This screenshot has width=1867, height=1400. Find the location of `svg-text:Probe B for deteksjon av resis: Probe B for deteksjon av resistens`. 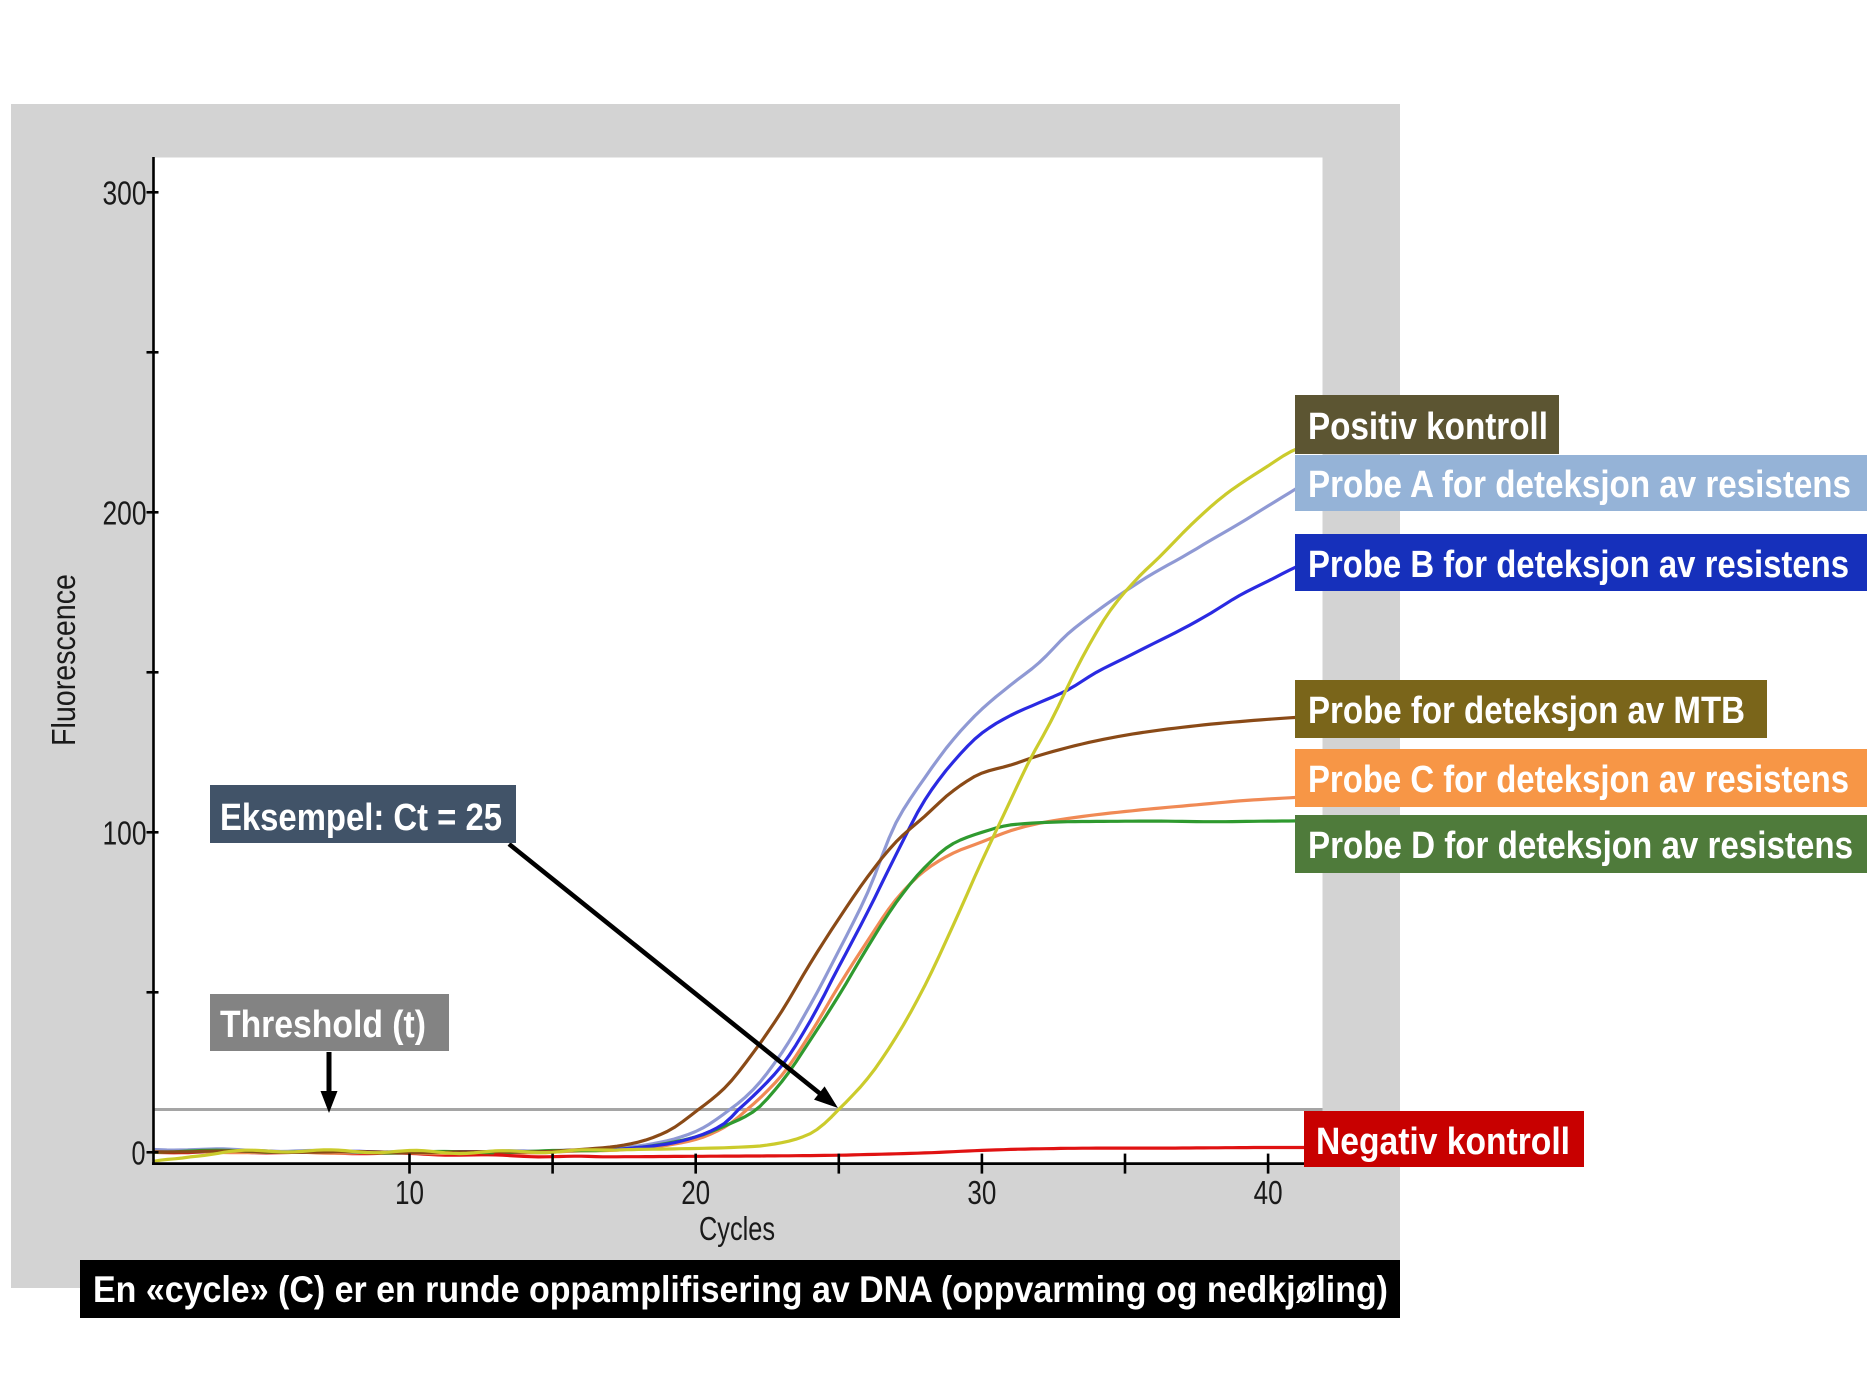

svg-text:Probe B for deteksjon av resis: Probe B for deteksjon av resistens is located at coordinates (1578, 565).